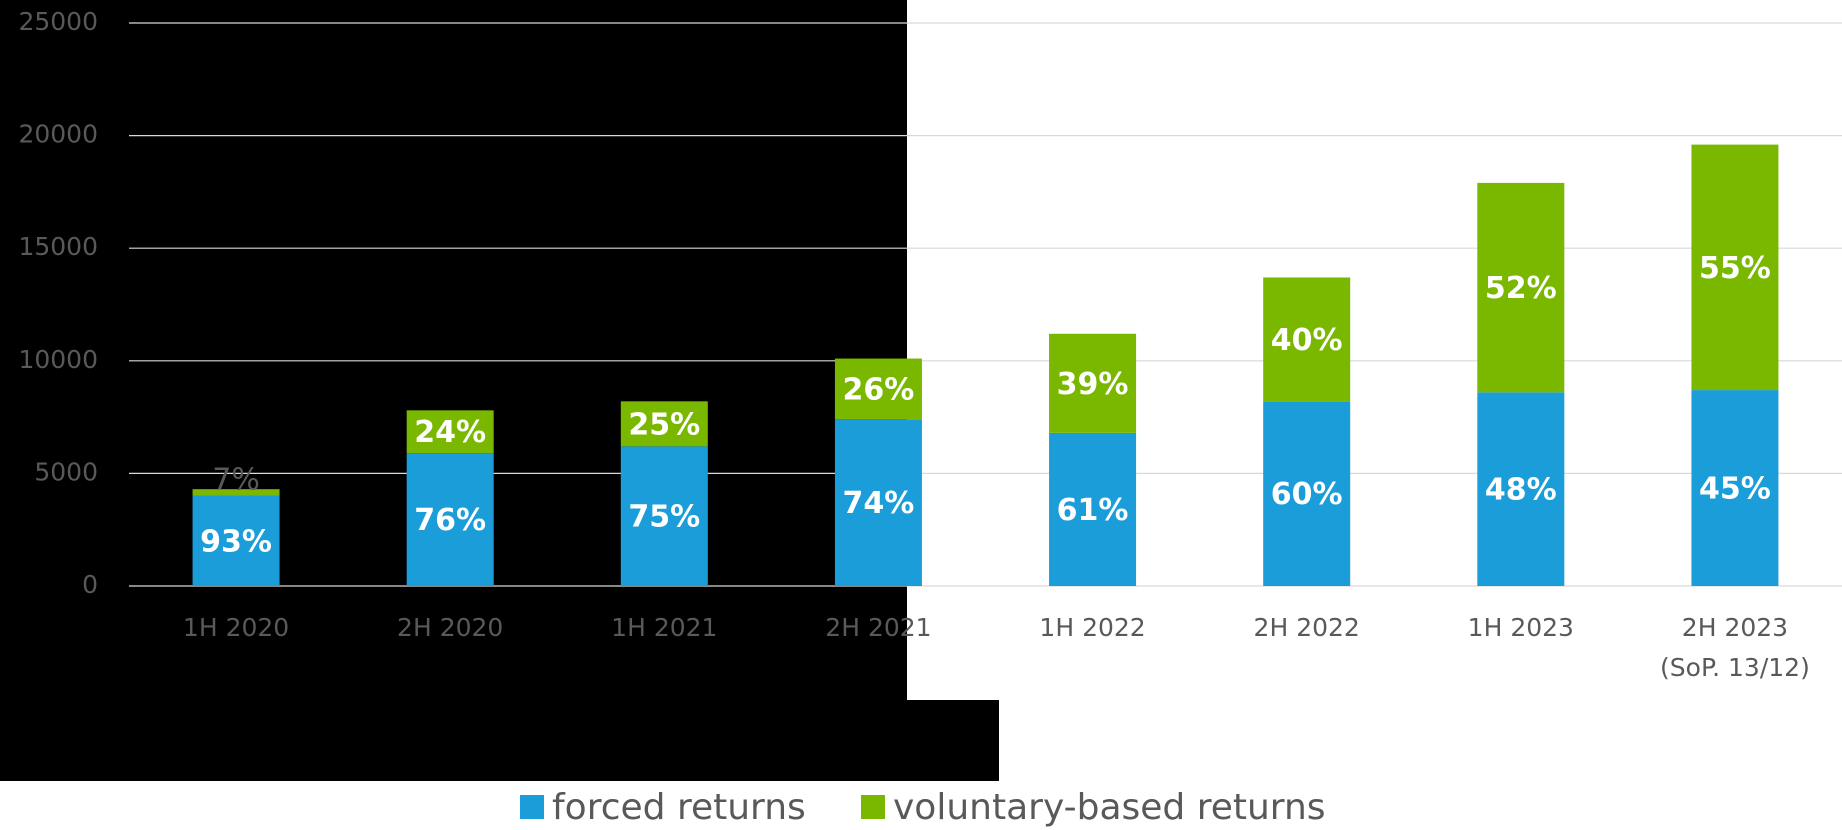 The height and width of the screenshot is (830, 1842). I want to click on data-label: 60%, so click(1307, 494).